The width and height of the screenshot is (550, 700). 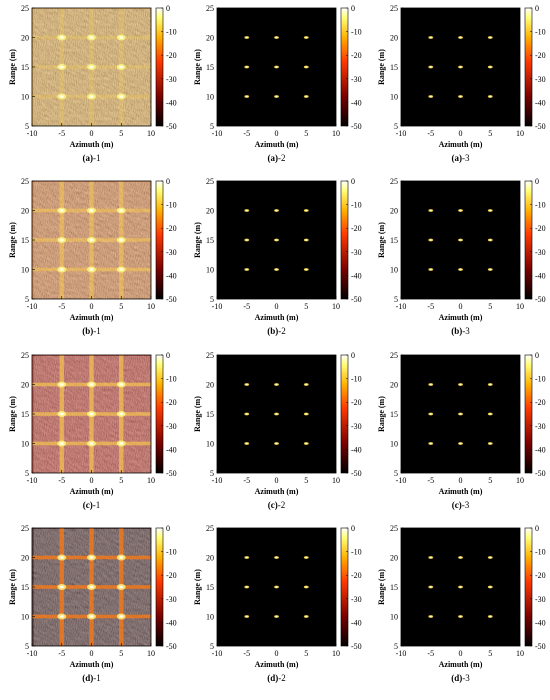 What do you see at coordinates (151, 133) in the screenshot?
I see `x-tick-label: 10` at bounding box center [151, 133].